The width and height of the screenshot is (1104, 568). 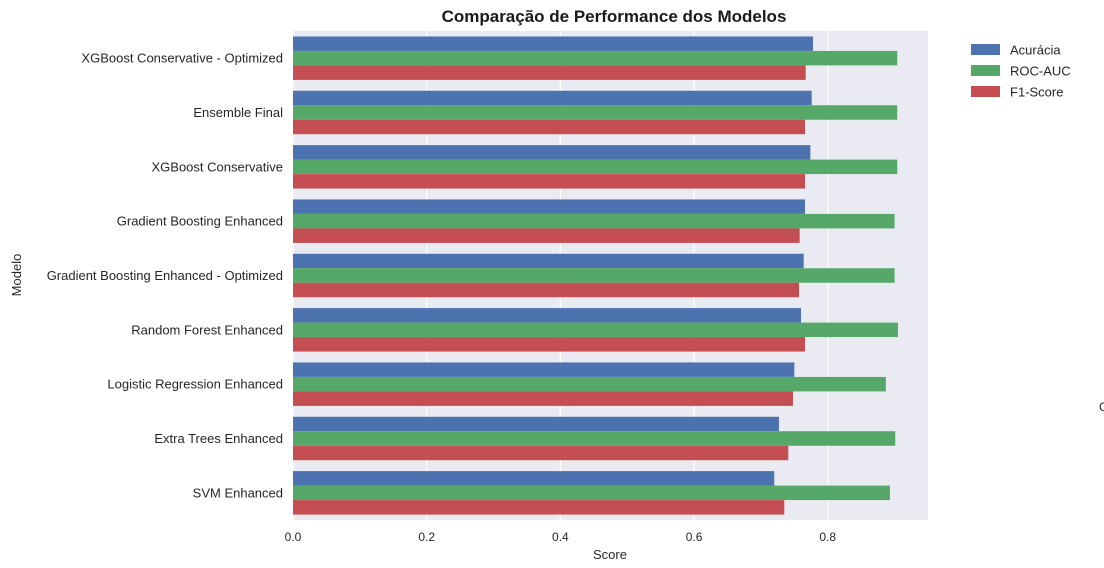 I want to click on legend-label: F1-Score, so click(x=1036, y=92).